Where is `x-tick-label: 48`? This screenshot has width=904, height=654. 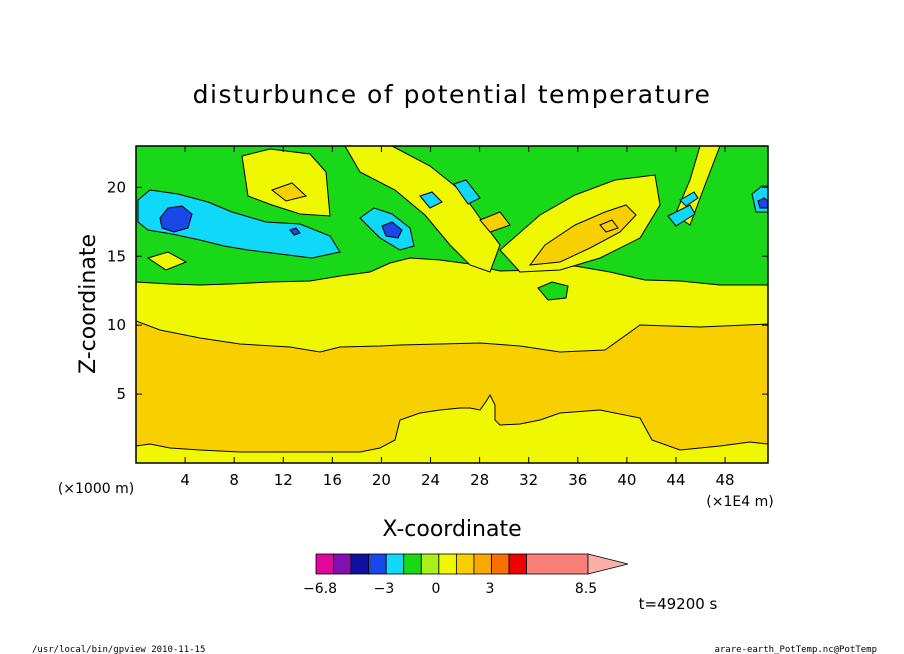
x-tick-label: 48 is located at coordinates (725, 480).